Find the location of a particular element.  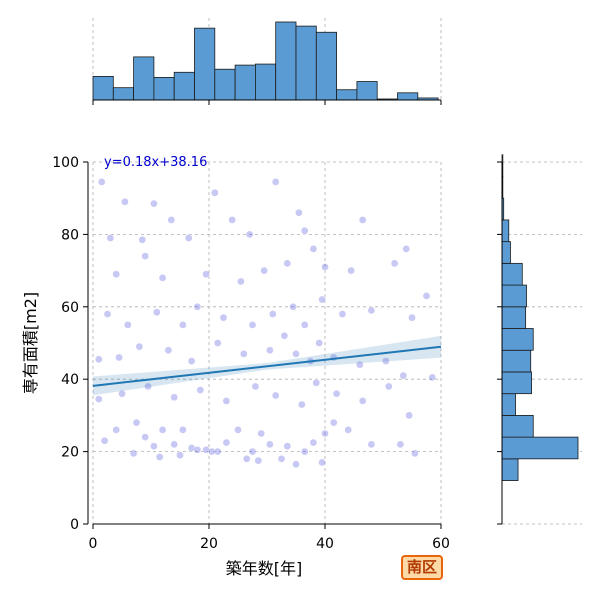

y-tick-label: 20 is located at coordinates (70, 453).